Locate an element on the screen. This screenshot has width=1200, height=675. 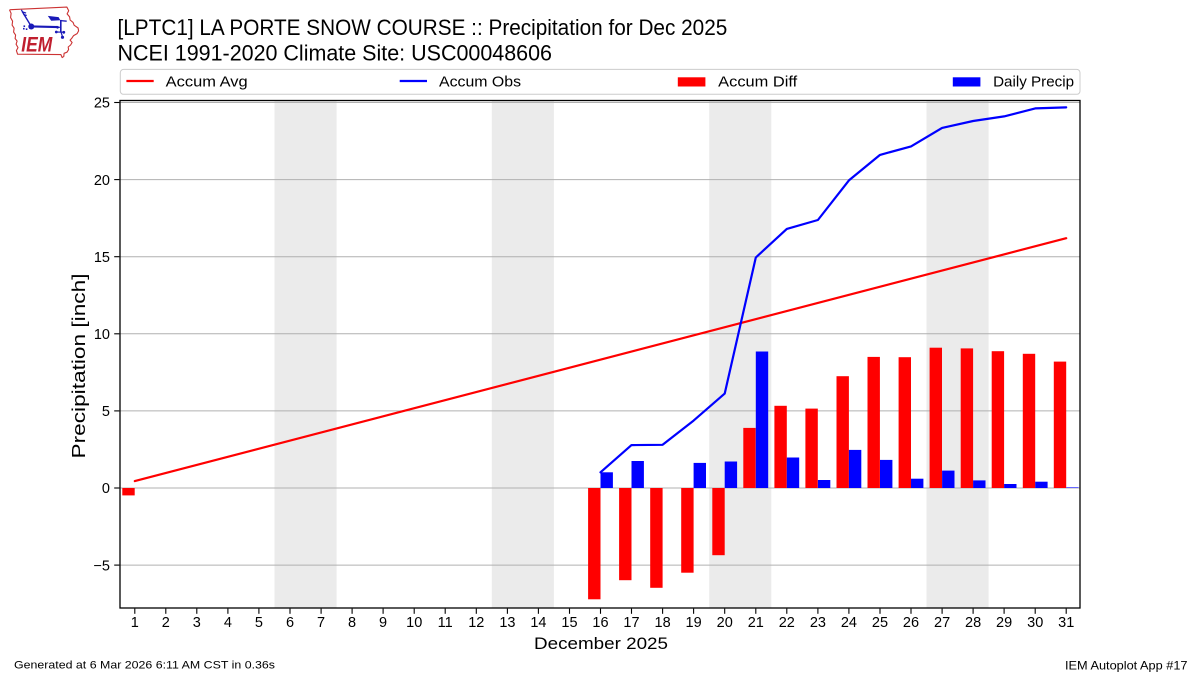
svg-text:NCEI 1991-2020 Climate Site: U: NCEI 1991-2020 Climate Site: USC00048606 is located at coordinates (335, 52).